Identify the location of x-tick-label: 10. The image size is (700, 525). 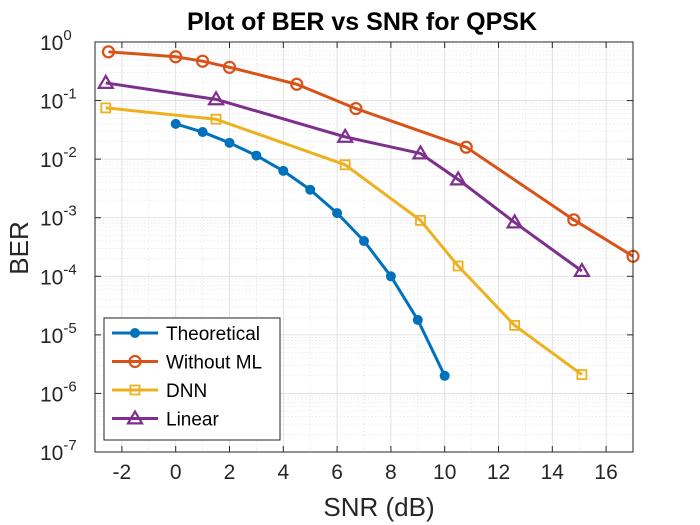
(444, 472).